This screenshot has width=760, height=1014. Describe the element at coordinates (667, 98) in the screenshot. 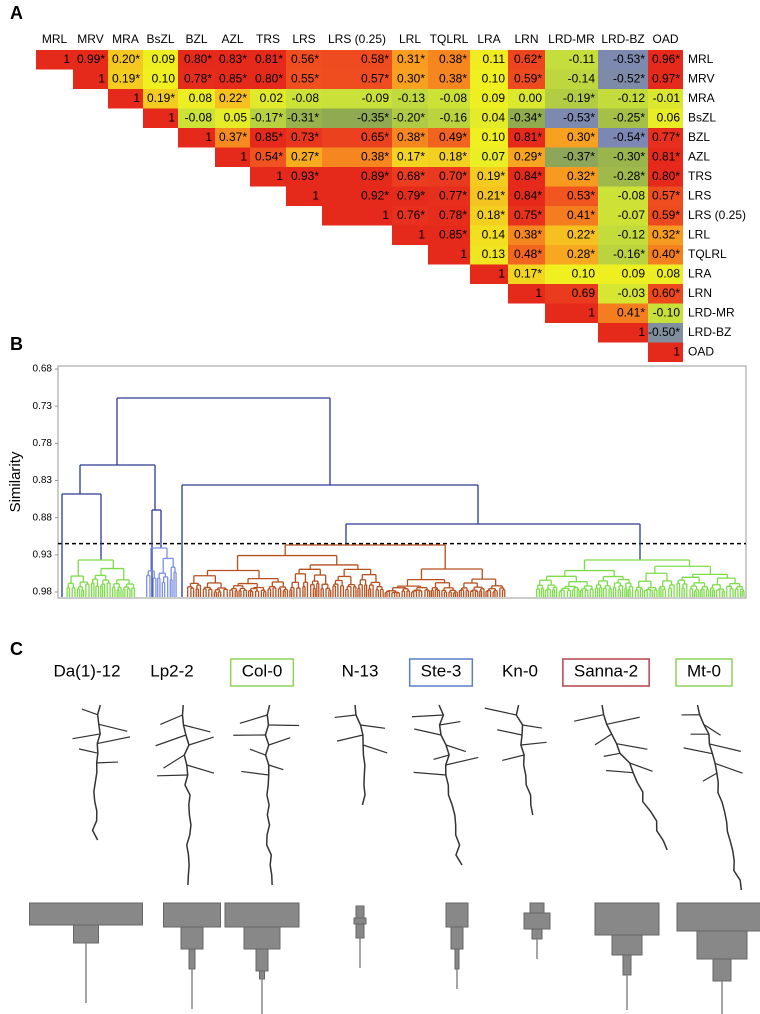

I see `cell-value: -0.01` at that location.